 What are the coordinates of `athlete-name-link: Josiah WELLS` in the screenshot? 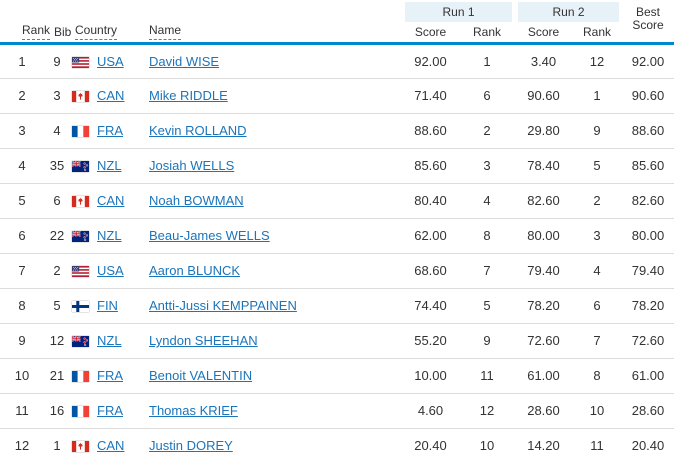 It's located at (192, 165).